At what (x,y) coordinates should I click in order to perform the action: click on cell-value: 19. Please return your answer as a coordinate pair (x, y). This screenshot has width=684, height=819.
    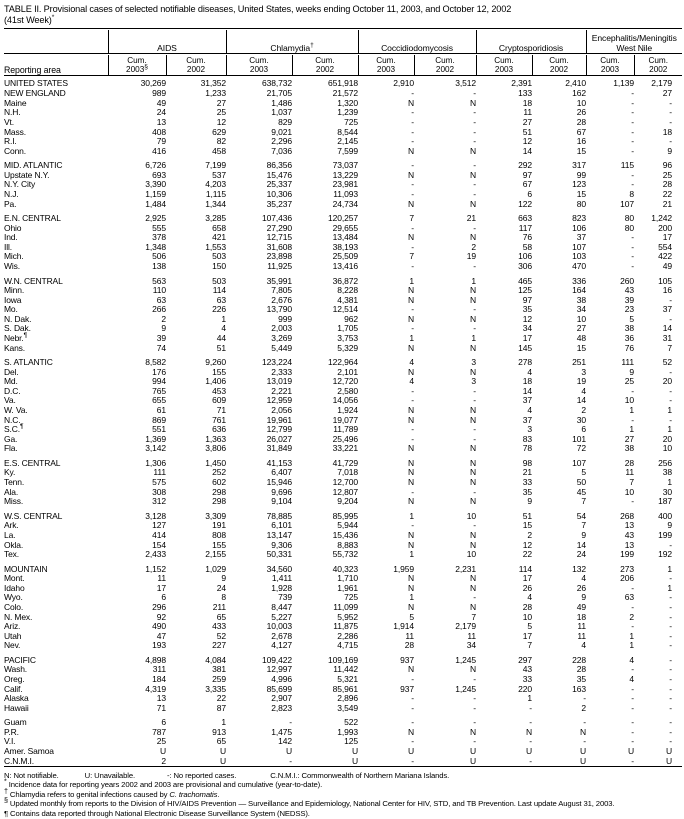
    Looking at the image, I should click on (471, 256).